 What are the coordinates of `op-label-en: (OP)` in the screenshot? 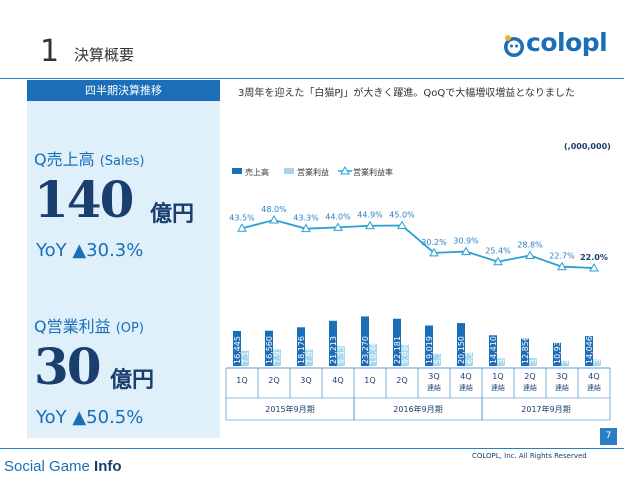 It's located at (129, 328).